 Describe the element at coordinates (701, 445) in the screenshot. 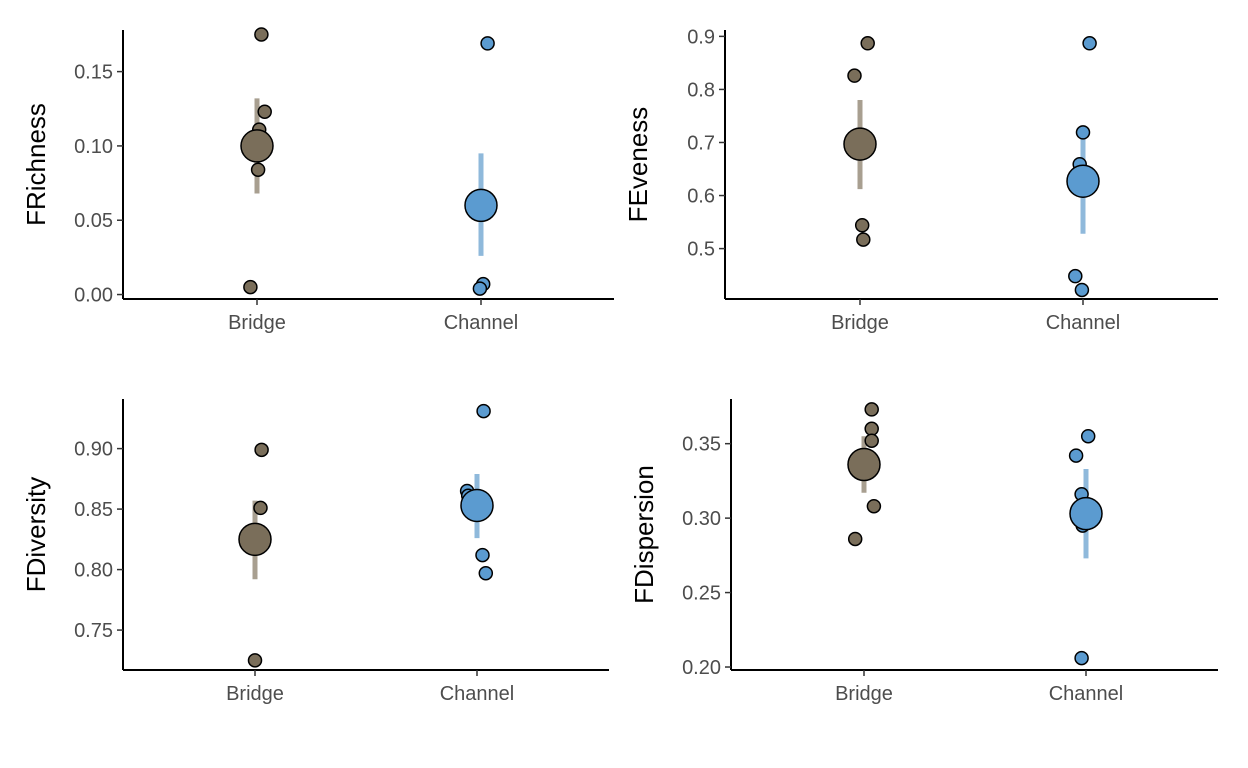

I see `y-tick-label: 0.35` at that location.